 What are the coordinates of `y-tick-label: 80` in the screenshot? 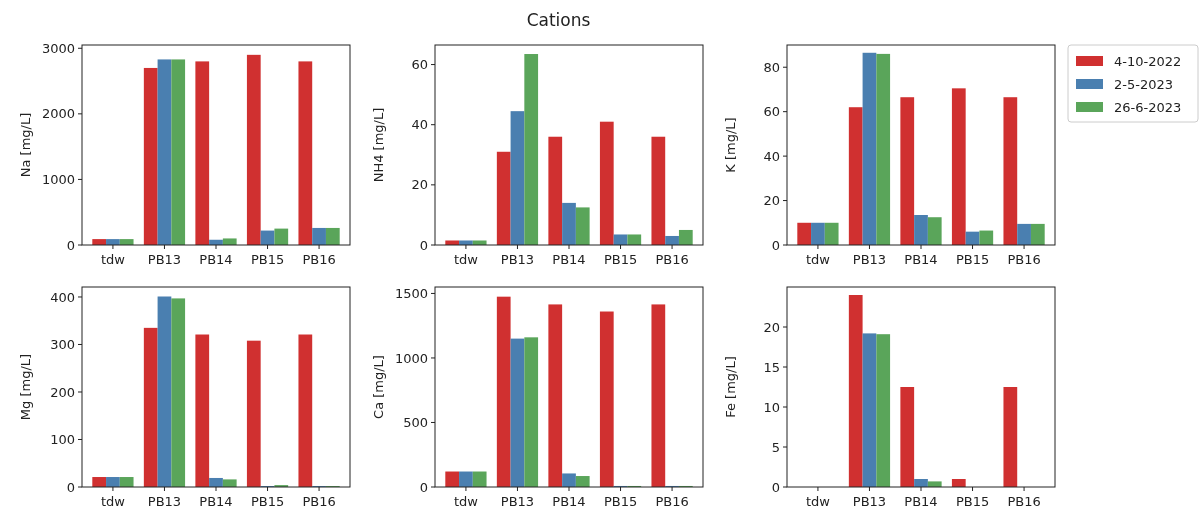 It's located at (771, 67).